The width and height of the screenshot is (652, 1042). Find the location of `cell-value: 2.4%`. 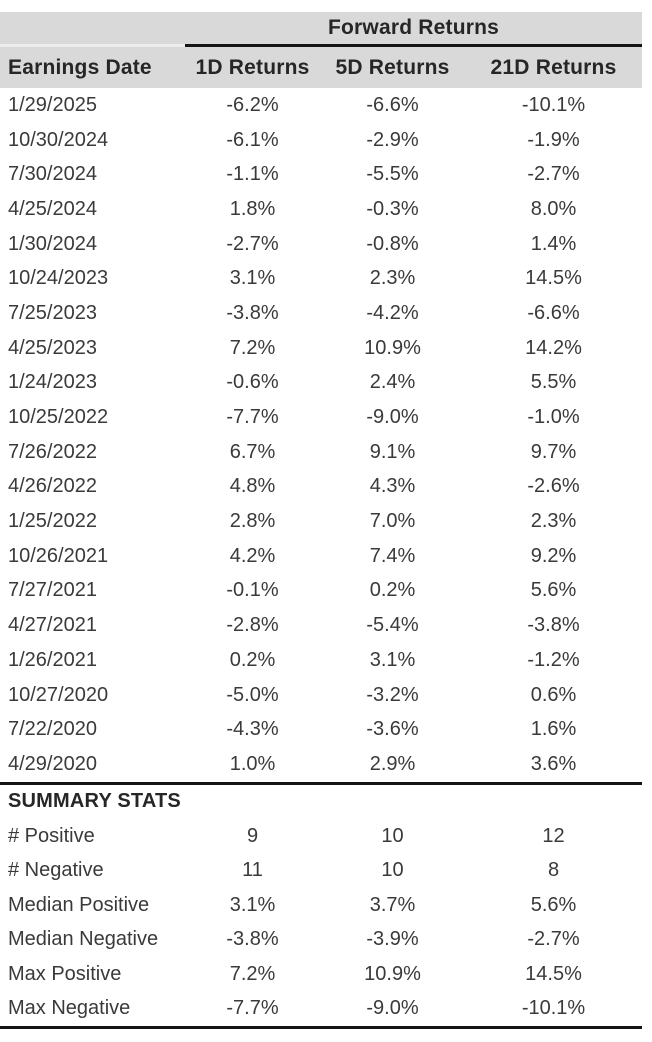

cell-value: 2.4% is located at coordinates (392, 382).